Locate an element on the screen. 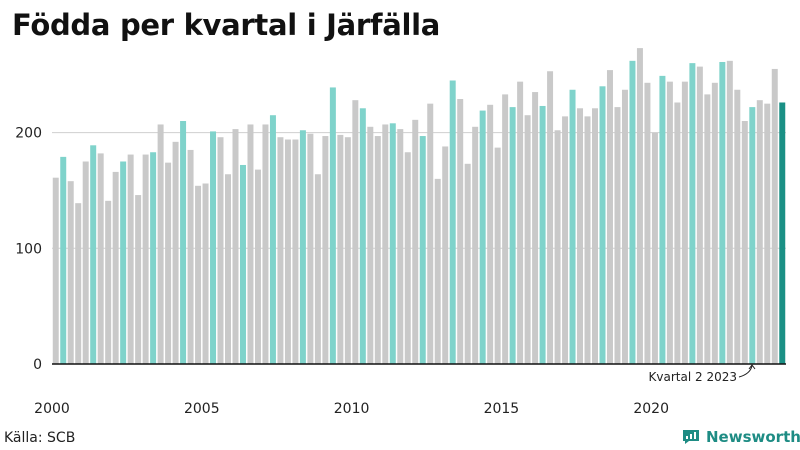 This screenshot has width=800, height=450. x-tick-label: 2005 is located at coordinates (202, 409).